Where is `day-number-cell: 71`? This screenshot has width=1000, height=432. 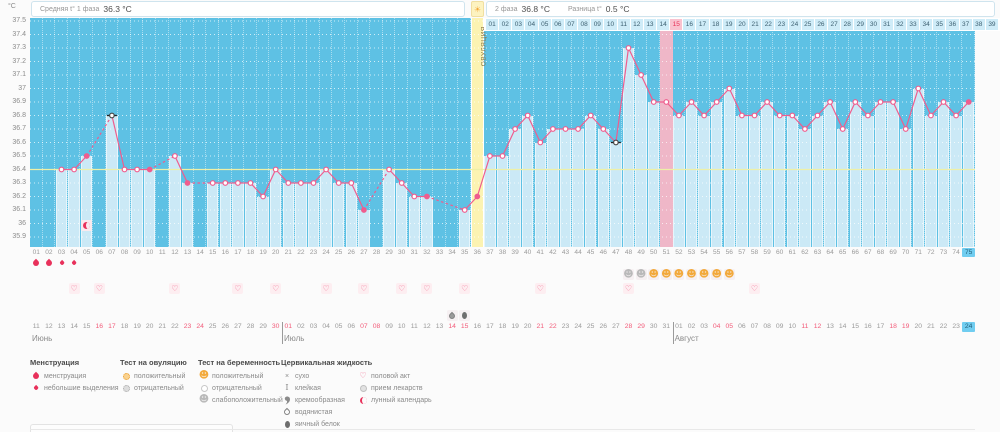 day-number-cell: 71 is located at coordinates (918, 252).